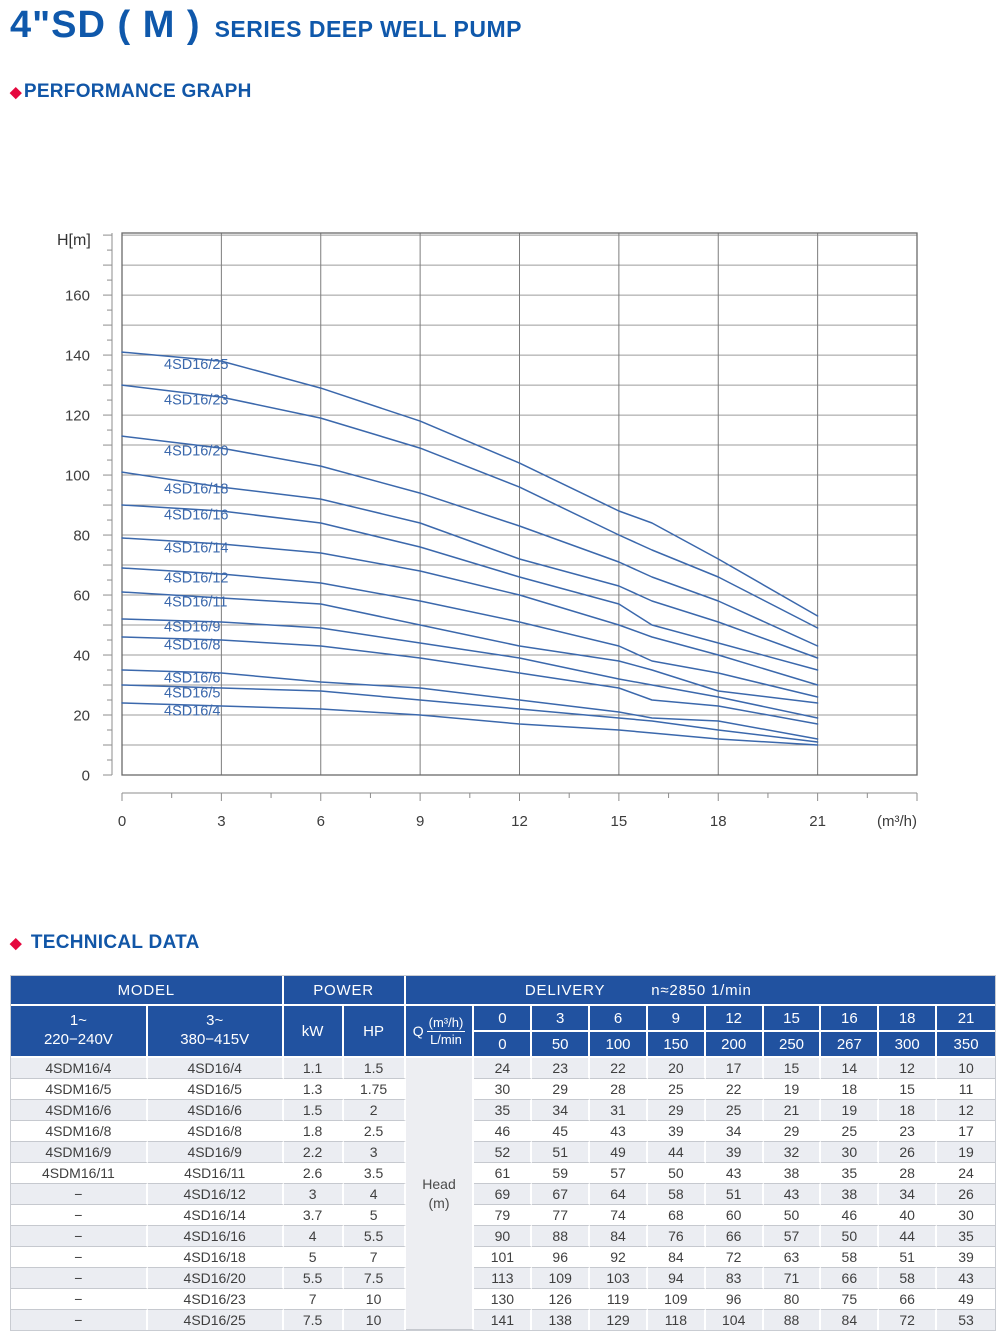 The width and height of the screenshot is (1006, 1335). Describe the element at coordinates (313, 1068) in the screenshot. I see `kw-cell: 1.1` at that location.